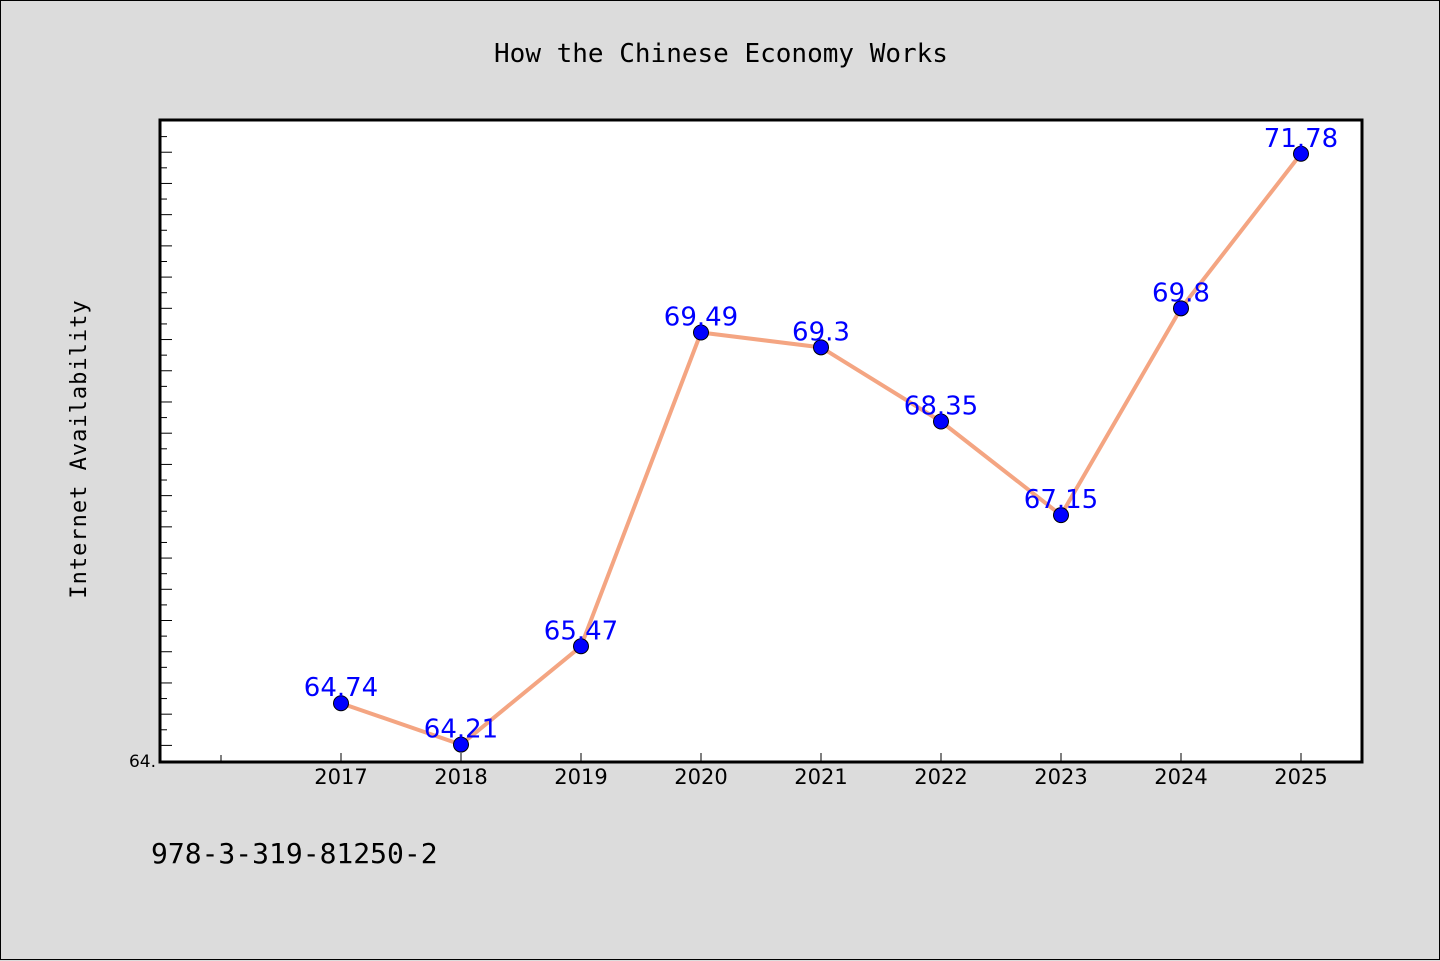 The width and height of the screenshot is (1440, 961). Describe the element at coordinates (1180, 777) in the screenshot. I see `x-tick-label: 2024` at that location.